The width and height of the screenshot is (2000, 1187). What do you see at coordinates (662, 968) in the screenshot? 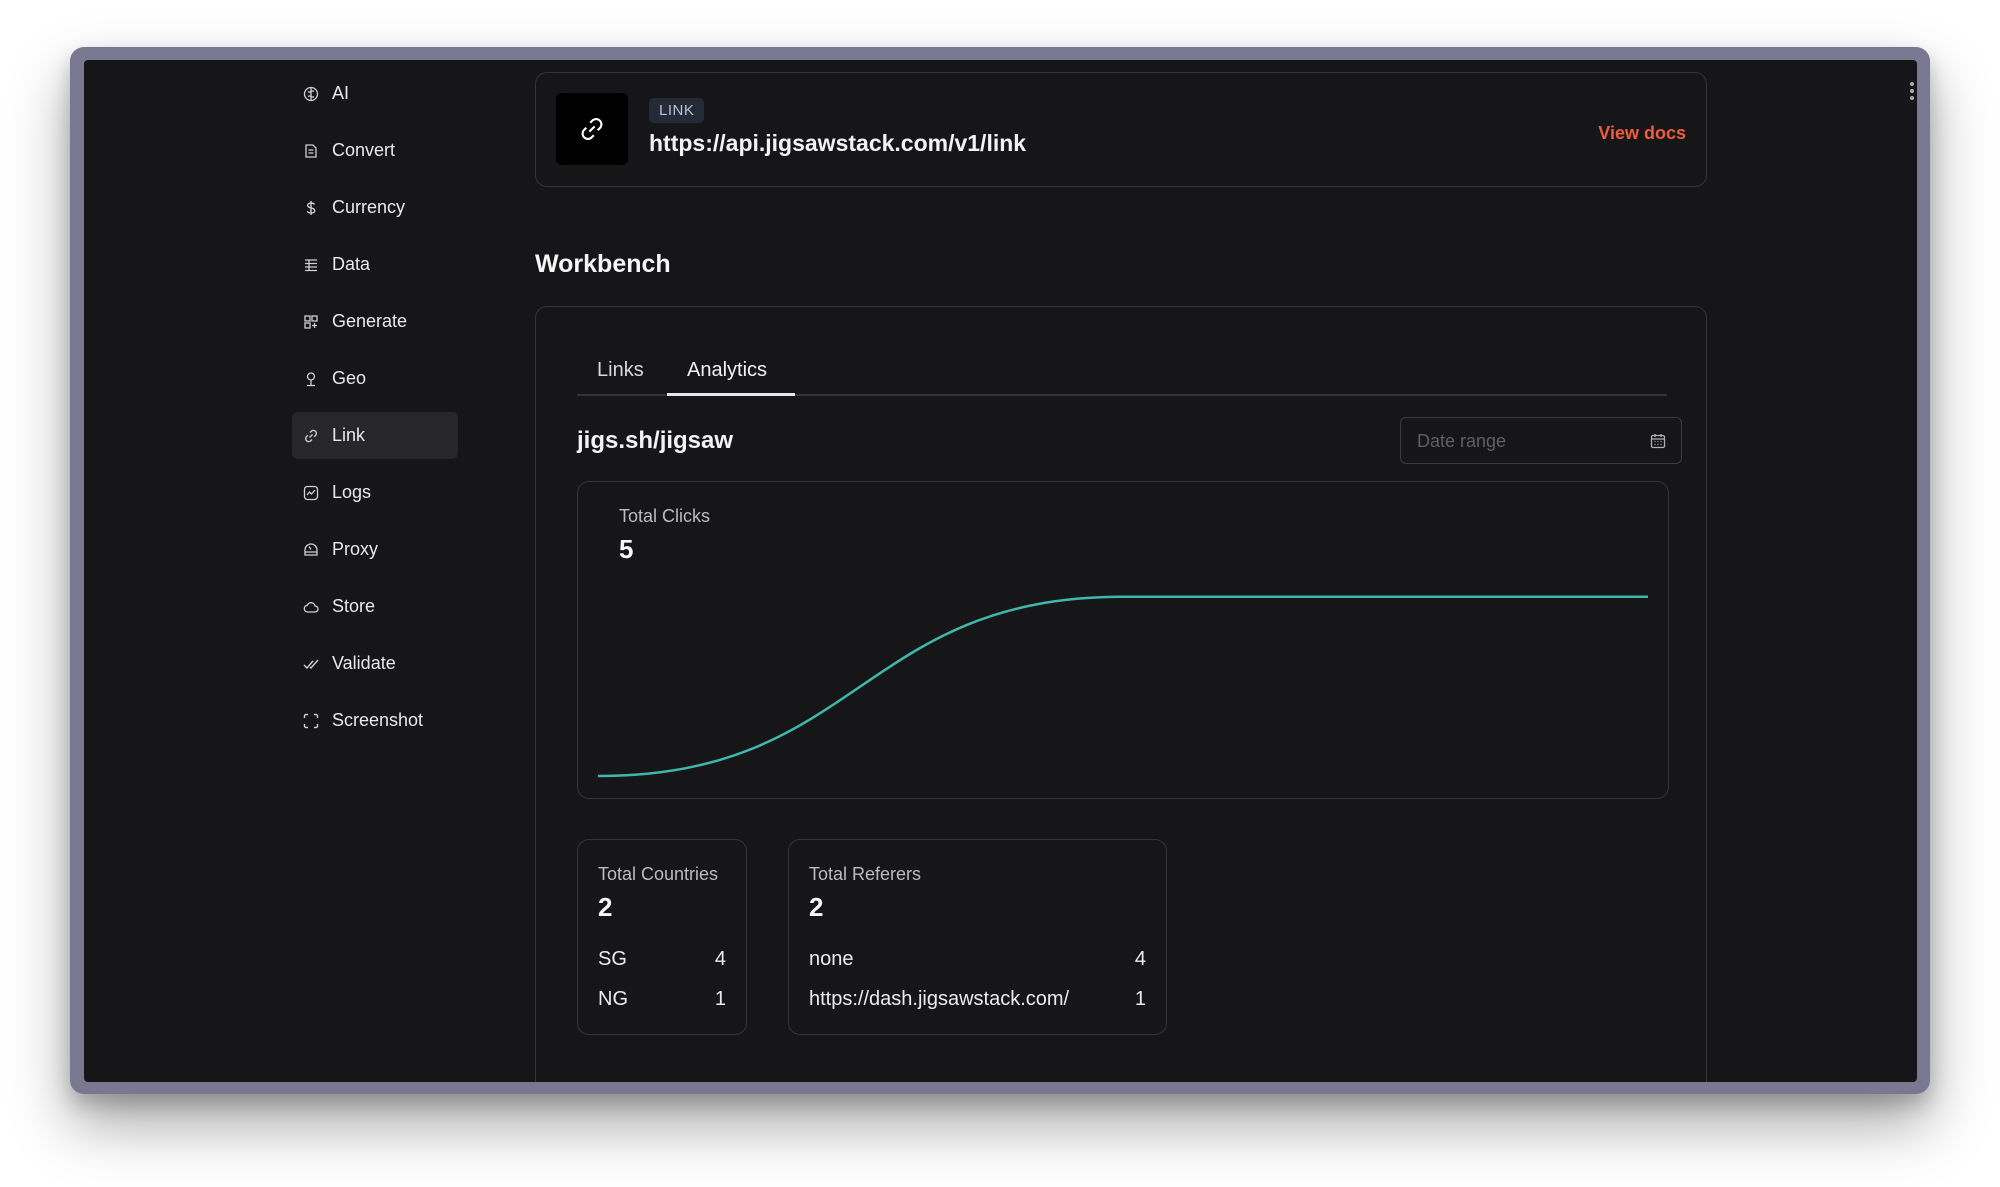
I see `list-item: SG 4` at bounding box center [662, 968].